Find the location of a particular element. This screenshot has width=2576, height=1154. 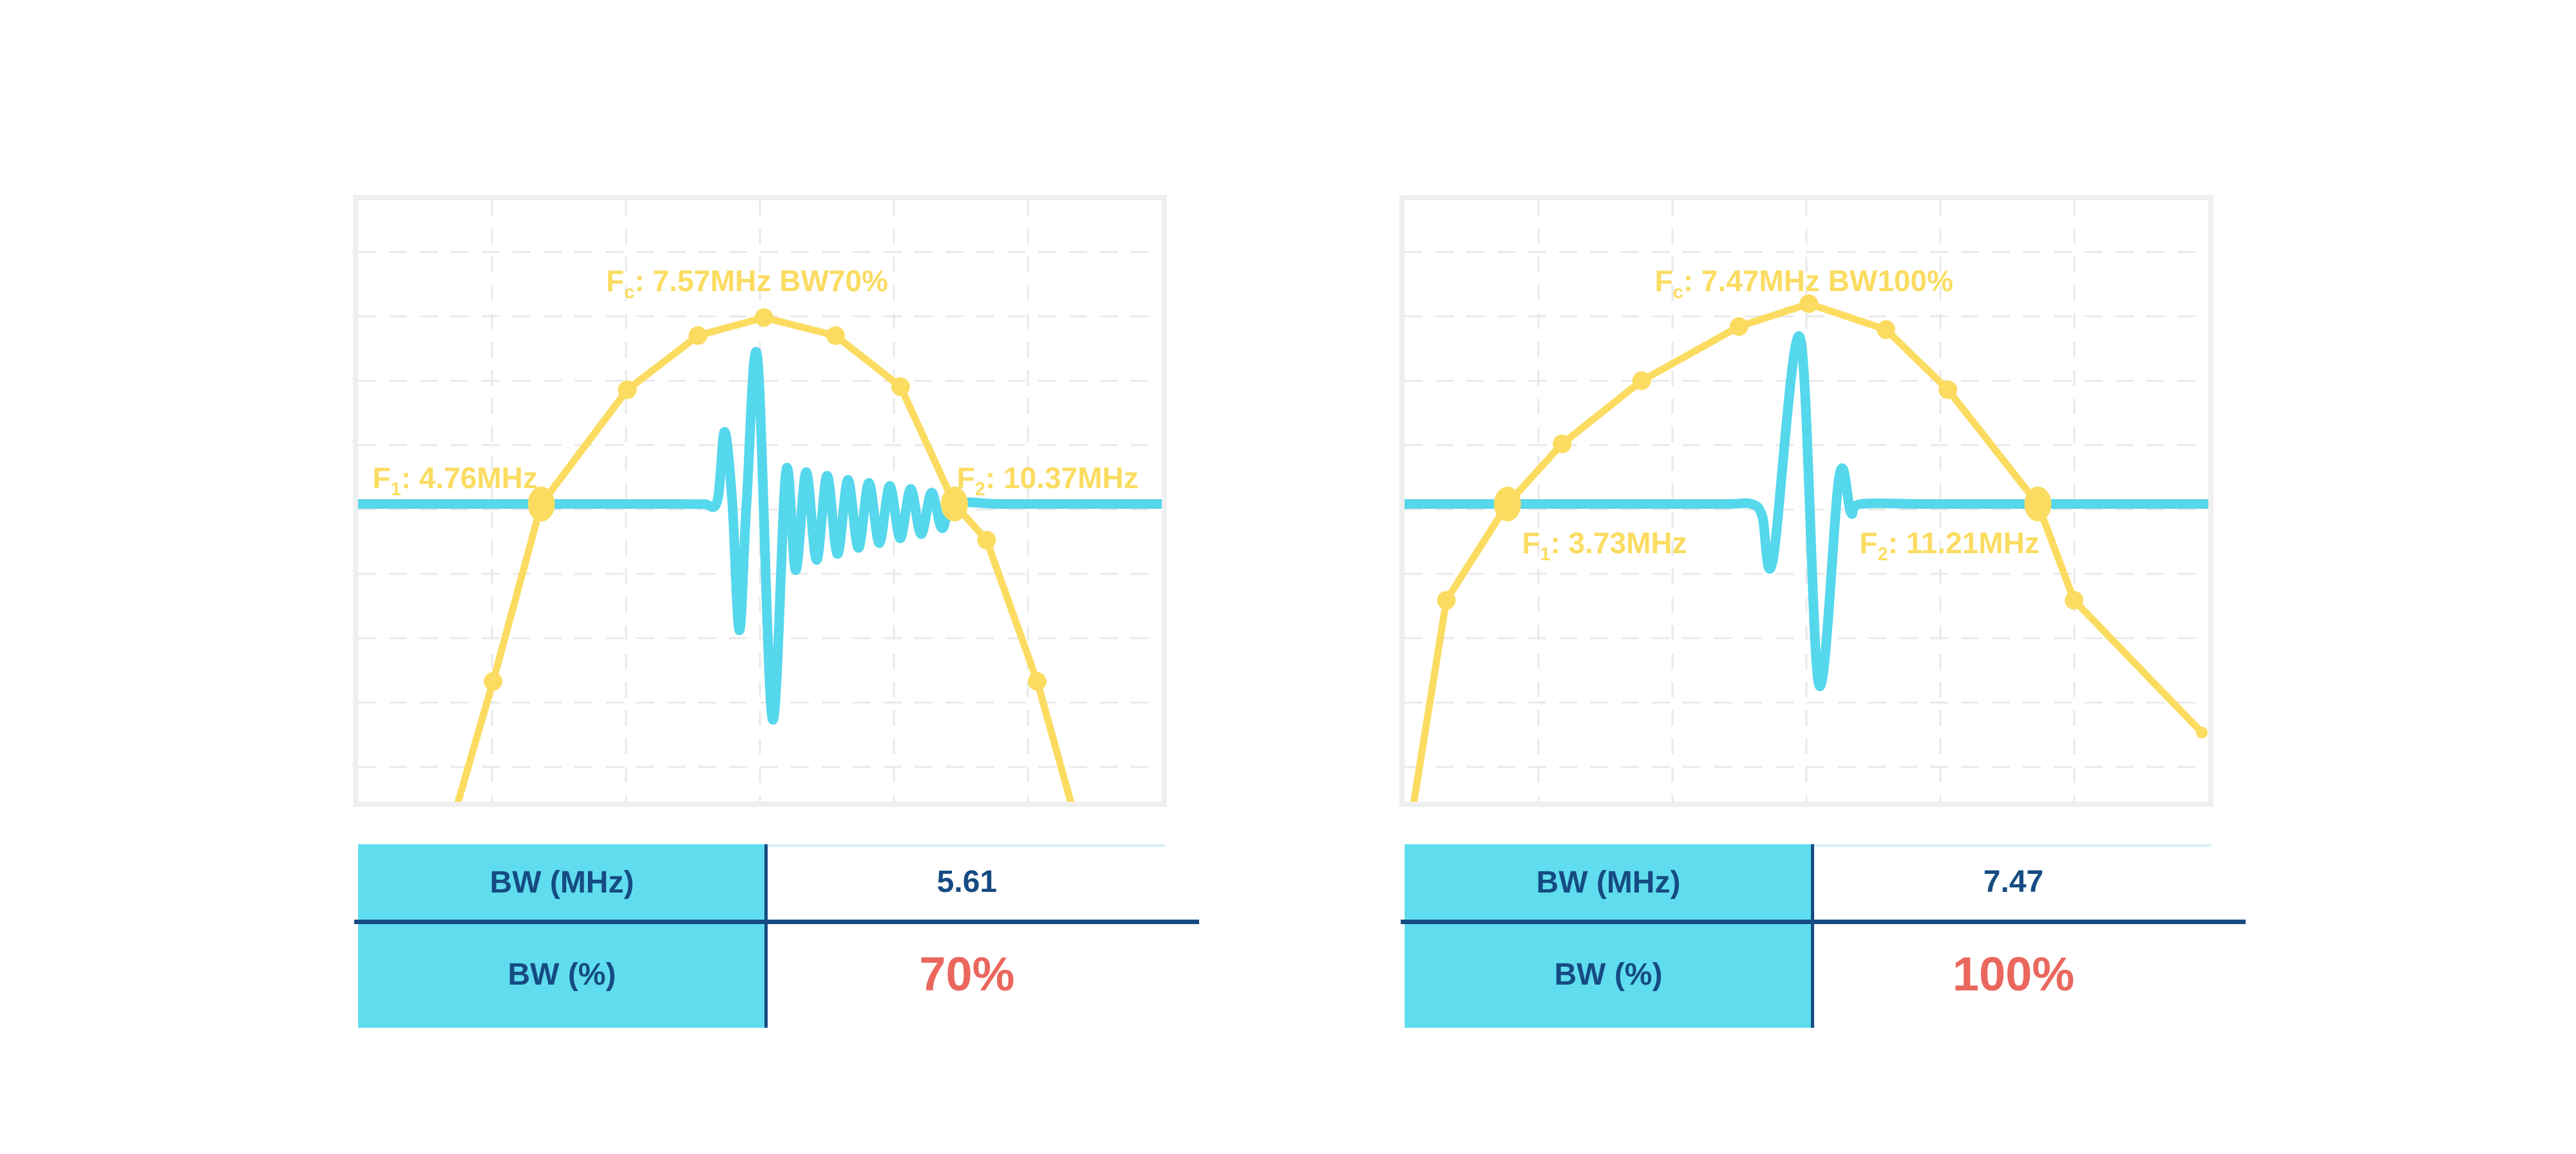

fc-annotation: Fc: 7.57MHz BW70% is located at coordinates (747, 286).